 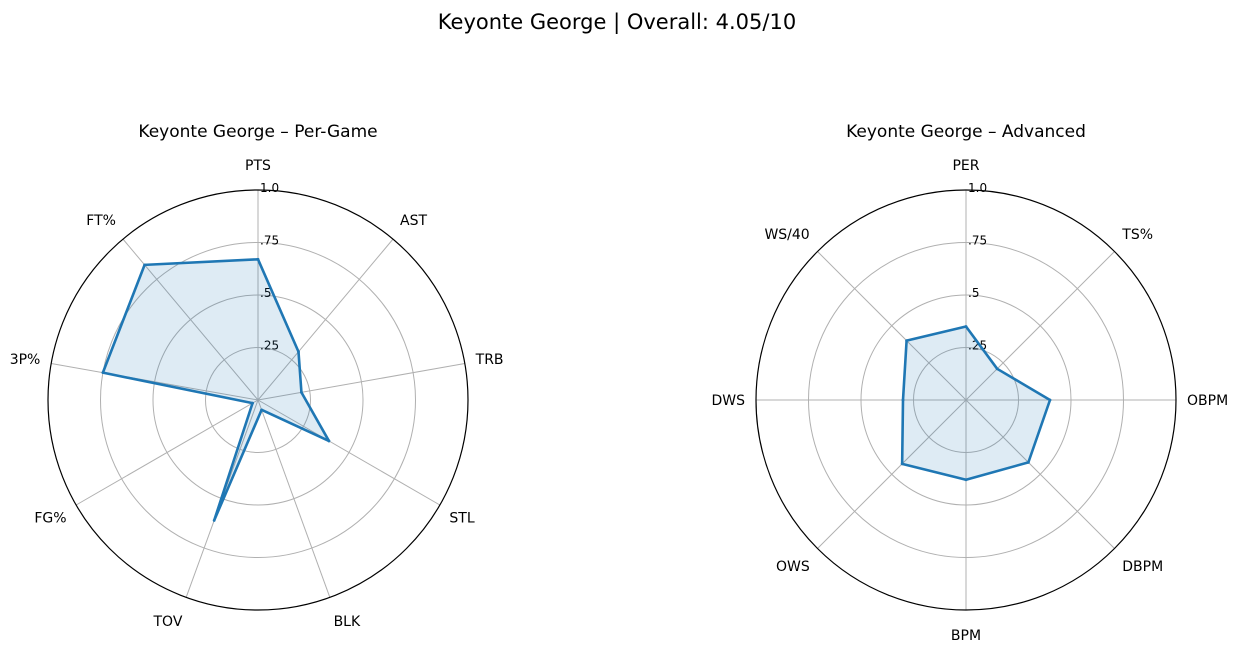 I want to click on grid-spoke-ows, so click(x=892, y=474).